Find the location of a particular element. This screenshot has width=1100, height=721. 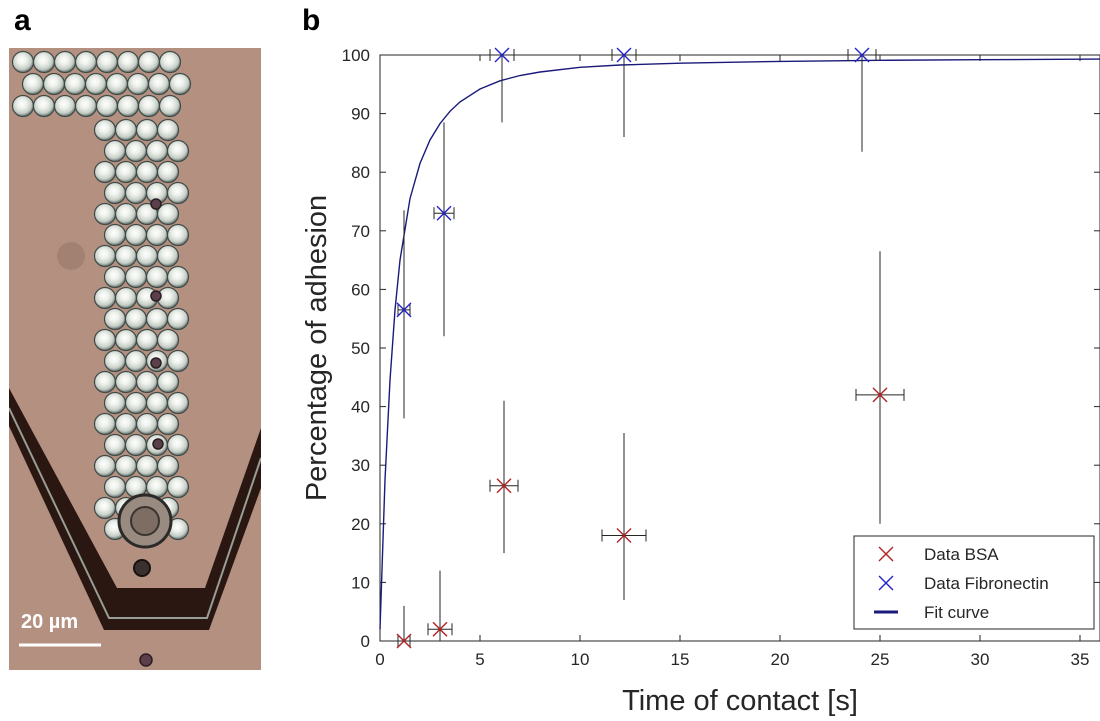

x-tick-label: 35 is located at coordinates (1080, 659).